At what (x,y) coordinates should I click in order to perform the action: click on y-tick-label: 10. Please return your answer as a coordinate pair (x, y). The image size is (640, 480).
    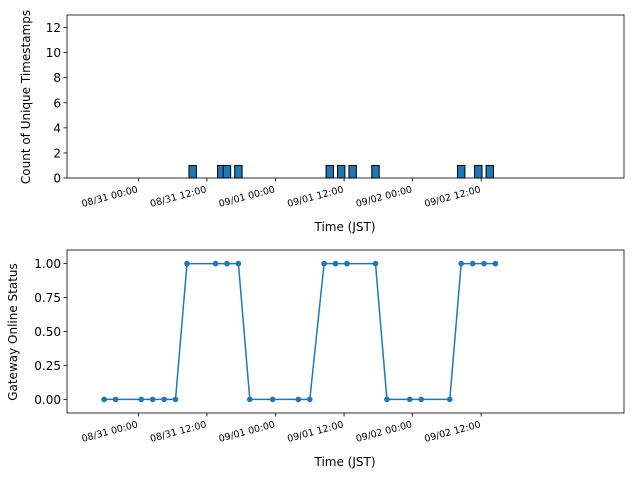
    Looking at the image, I should click on (53, 53).